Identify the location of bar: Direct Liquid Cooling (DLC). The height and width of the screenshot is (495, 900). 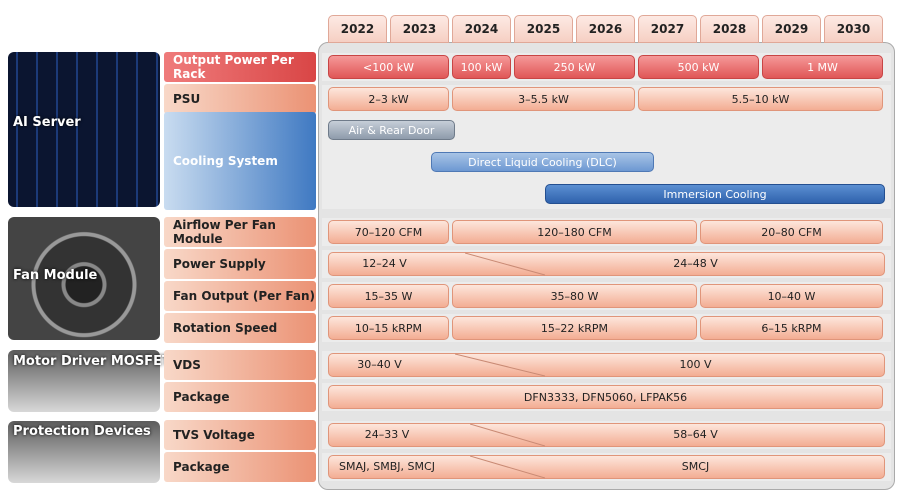
(542, 162).